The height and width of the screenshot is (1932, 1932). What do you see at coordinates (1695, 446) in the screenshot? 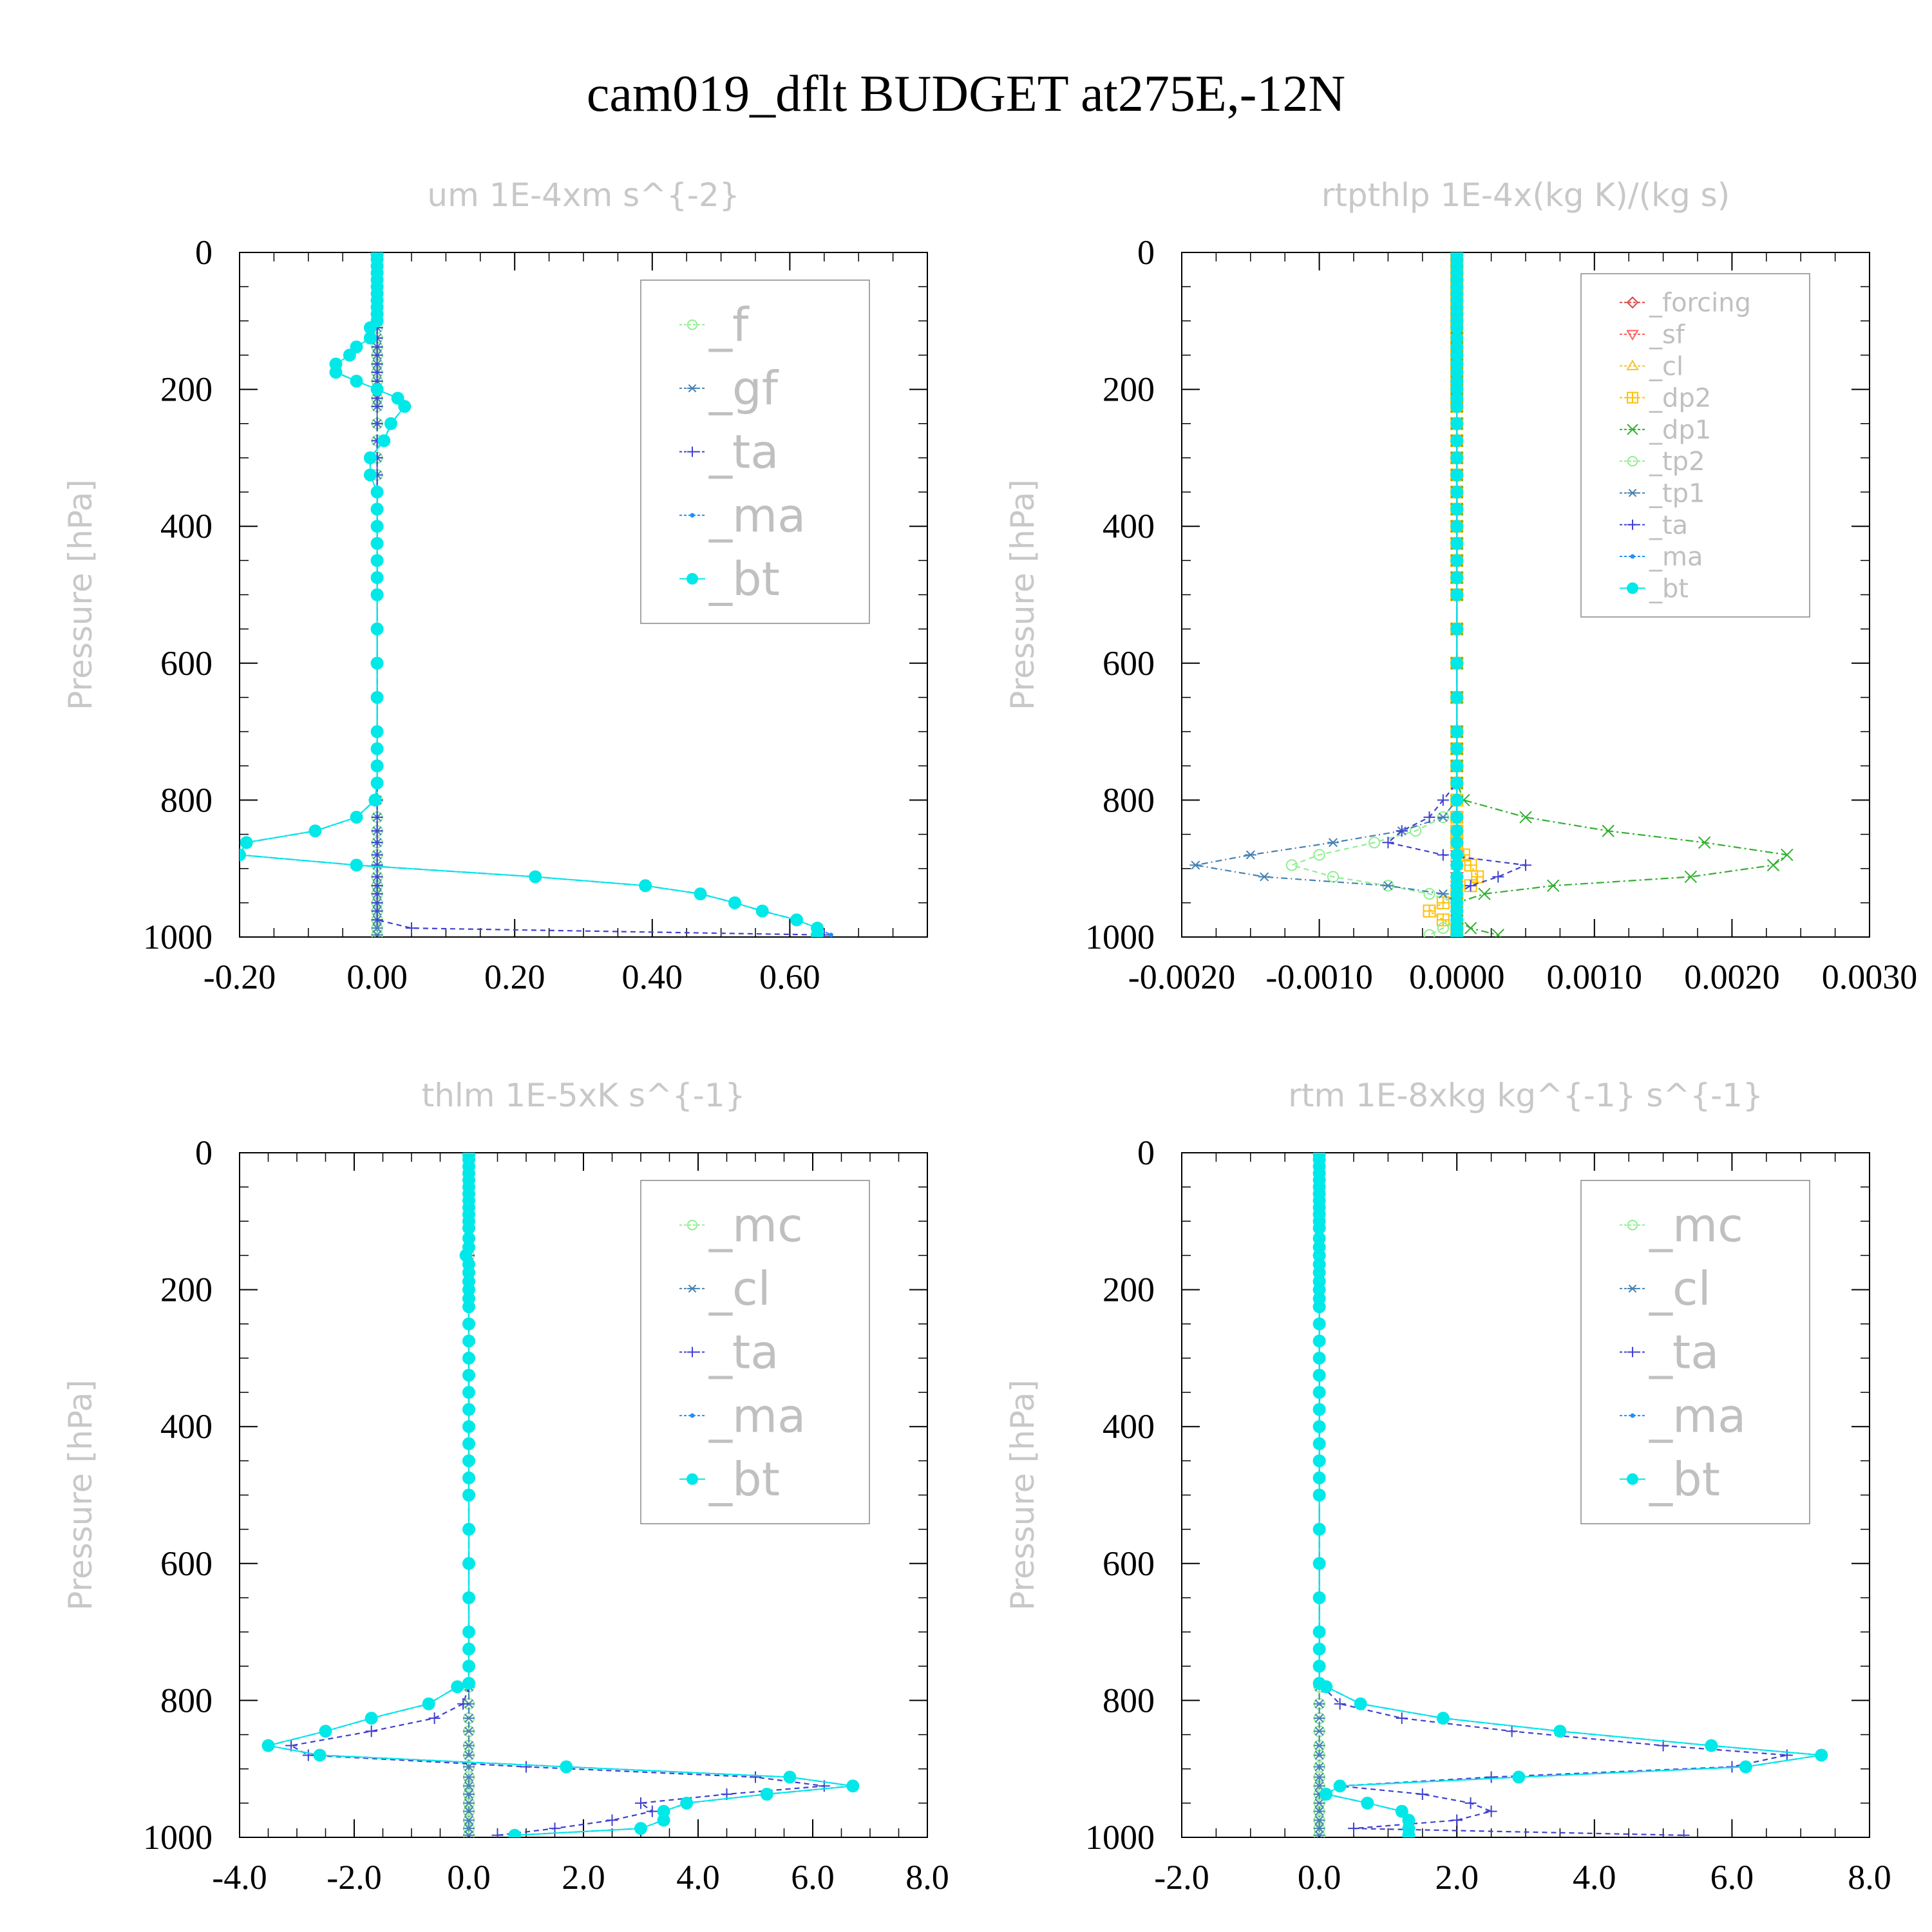
I see `legend: _forcing_sf_cl _dp2_dp1_tp2_tp1 _ta_ma_bt` at bounding box center [1695, 446].